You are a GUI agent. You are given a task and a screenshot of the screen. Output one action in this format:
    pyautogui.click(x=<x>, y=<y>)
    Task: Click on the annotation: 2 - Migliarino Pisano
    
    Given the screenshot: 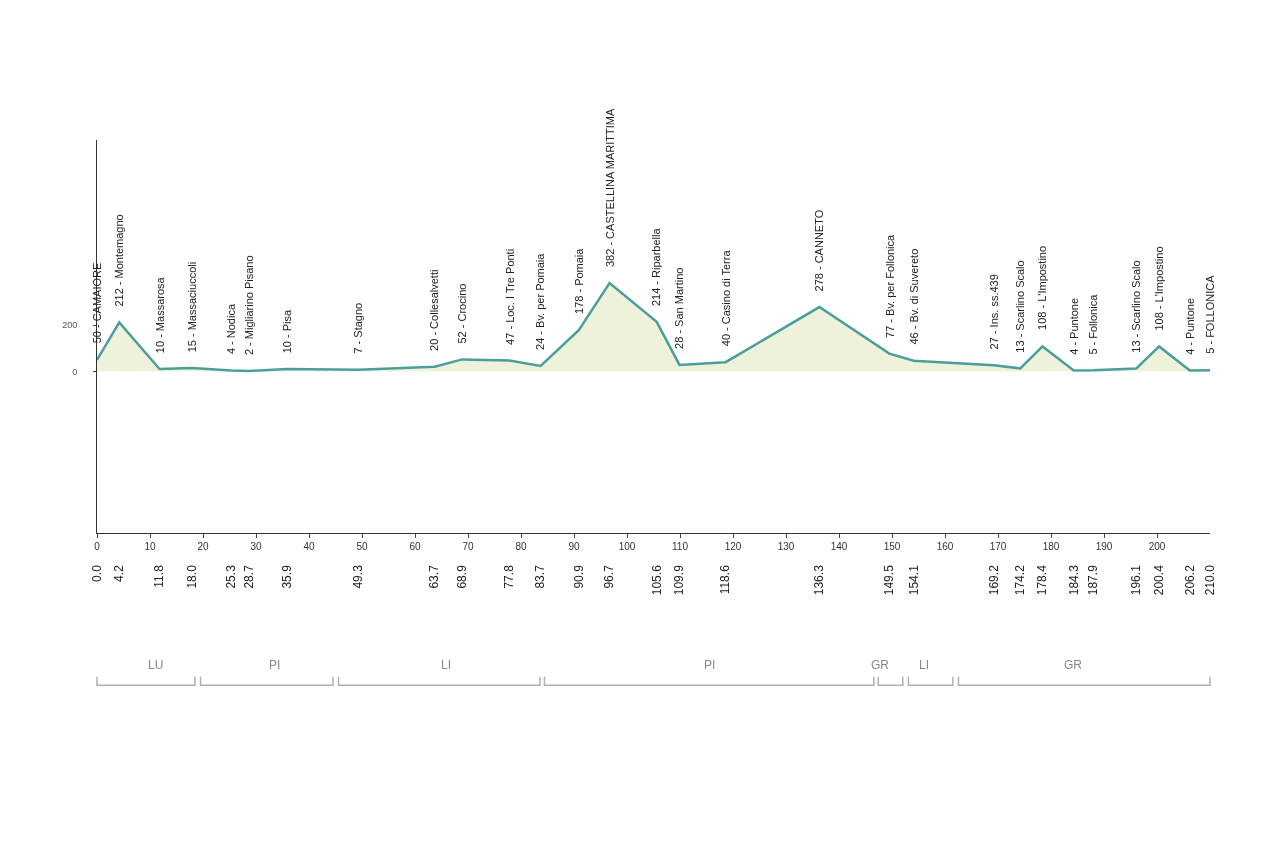 What is the action you would take?
    pyautogui.click(x=249, y=305)
    